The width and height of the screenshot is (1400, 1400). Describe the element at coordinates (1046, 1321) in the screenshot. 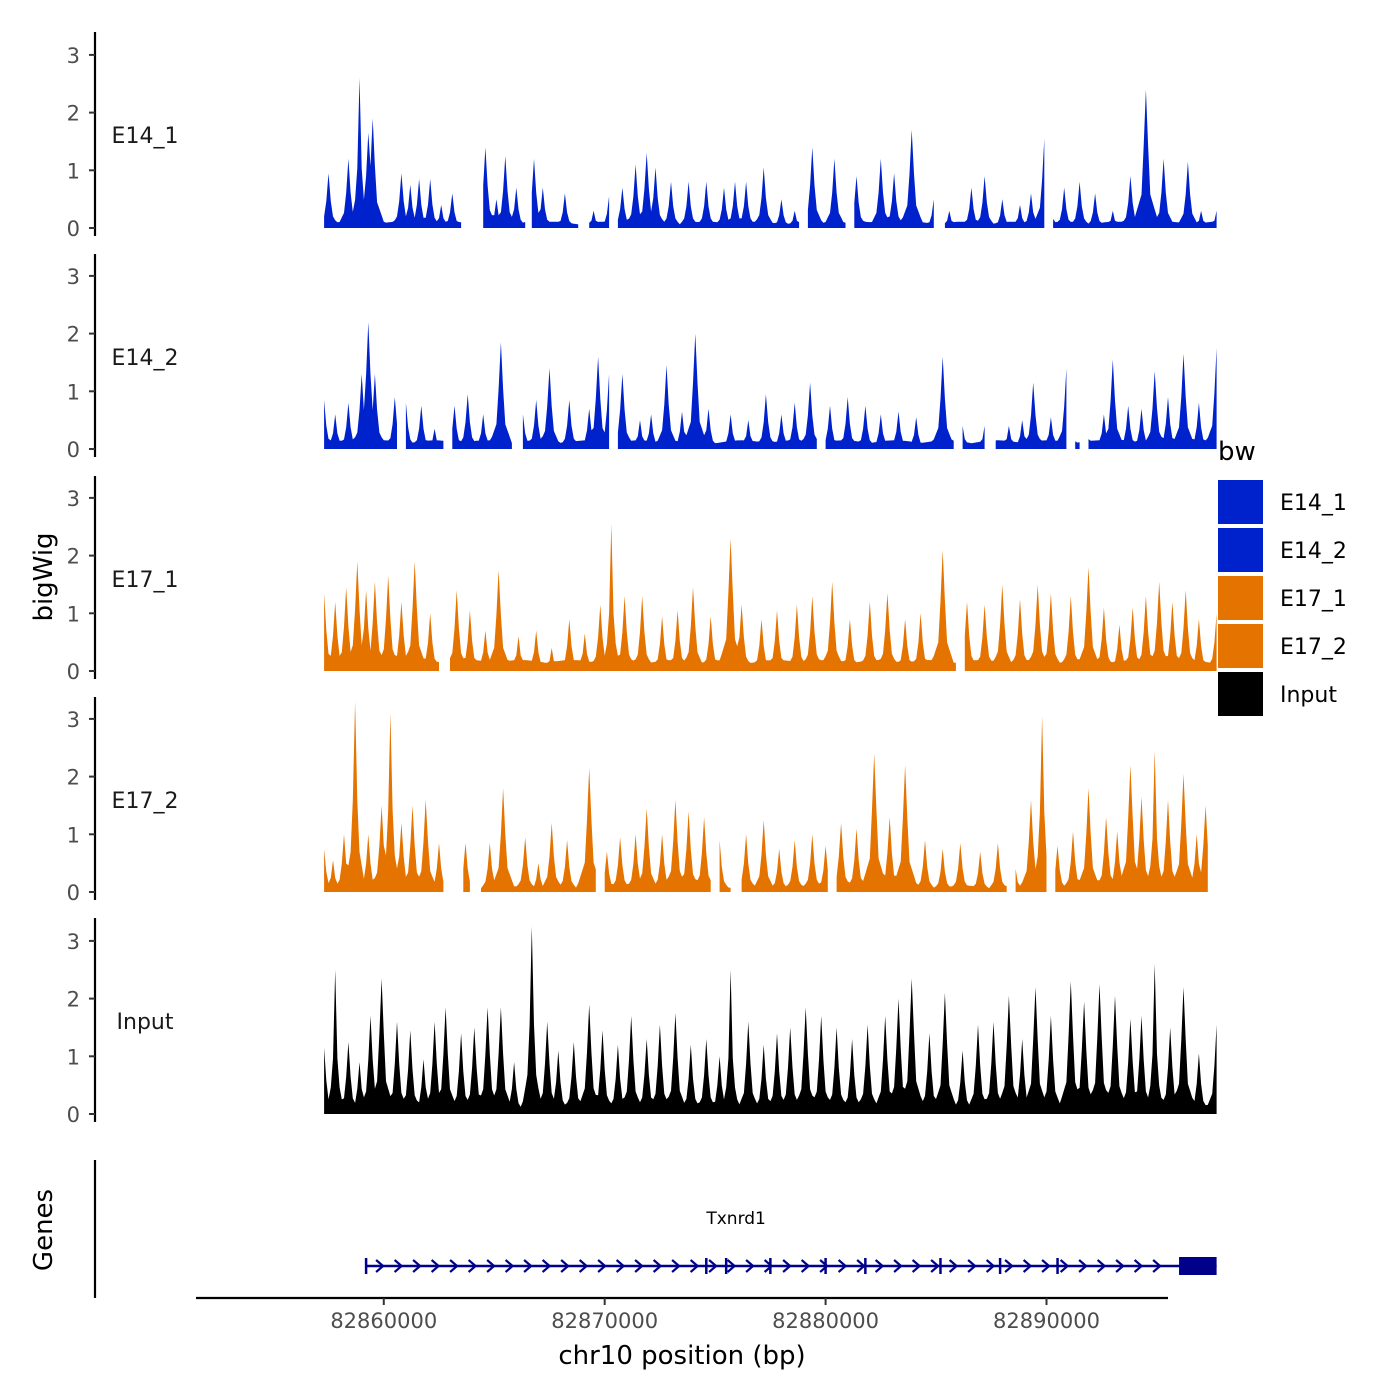

I see `x-tick-label: 82890000` at that location.